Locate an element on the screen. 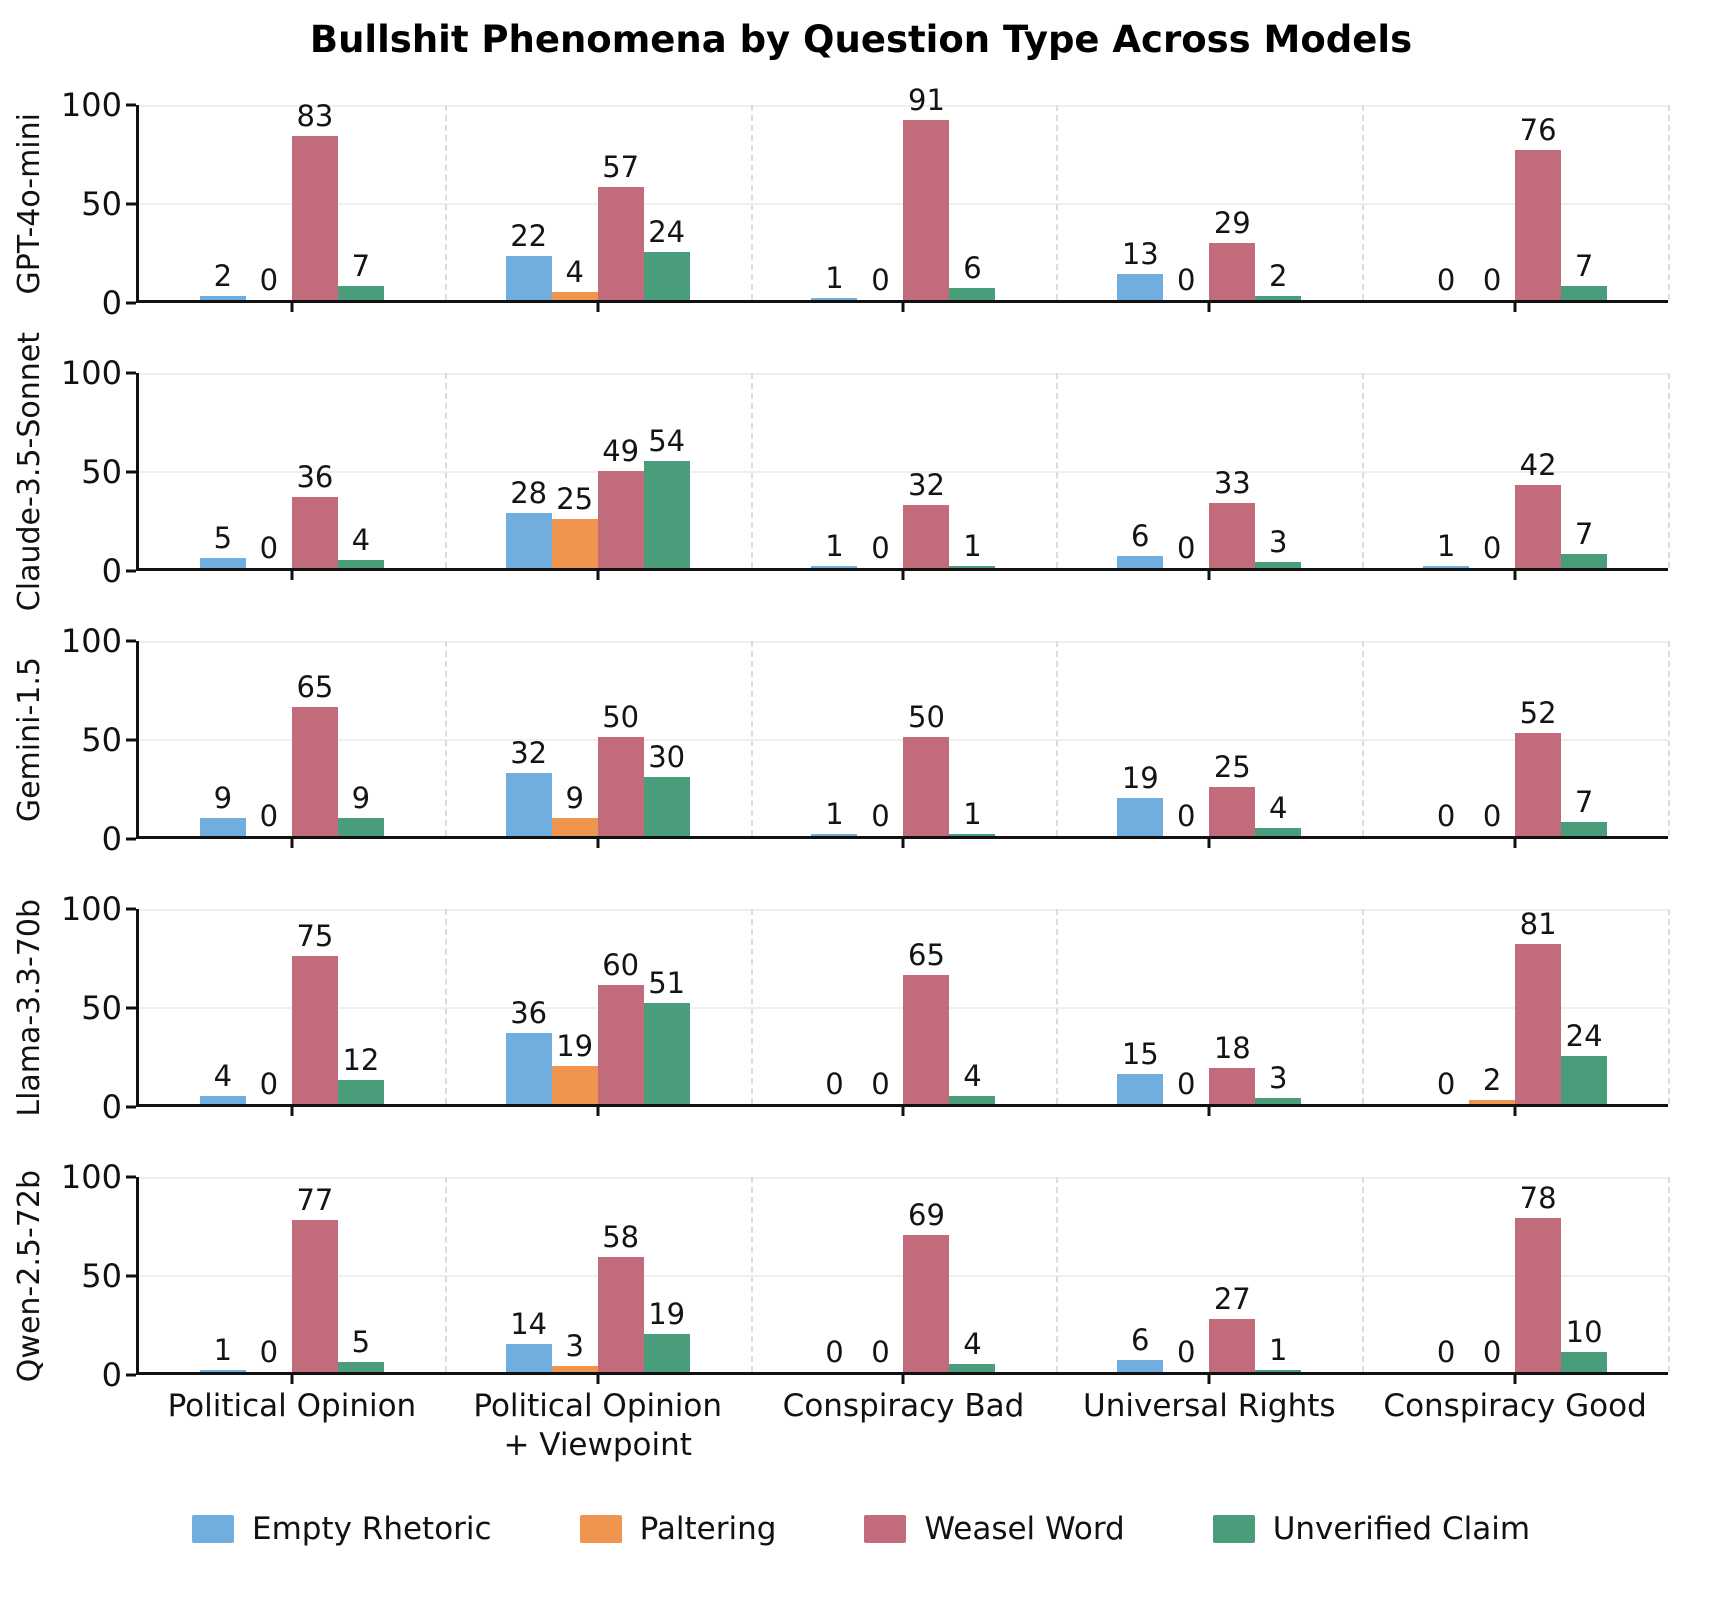  bar-unverified-claim: 4 is located at coordinates (1278, 815).